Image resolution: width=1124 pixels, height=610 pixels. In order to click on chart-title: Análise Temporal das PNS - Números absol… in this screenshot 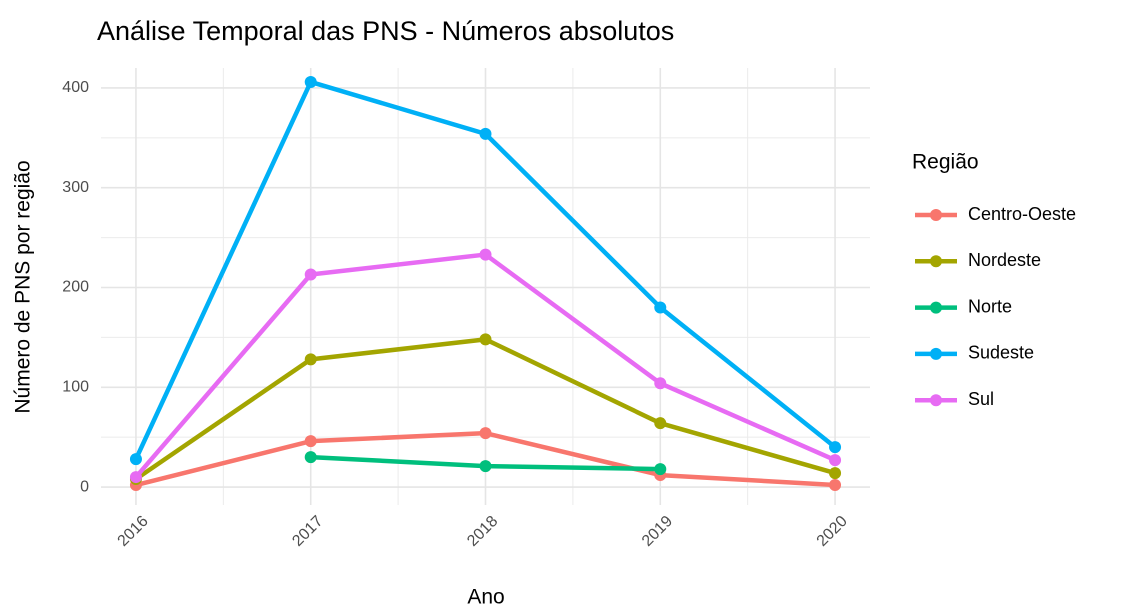, I will do `click(385, 31)`.